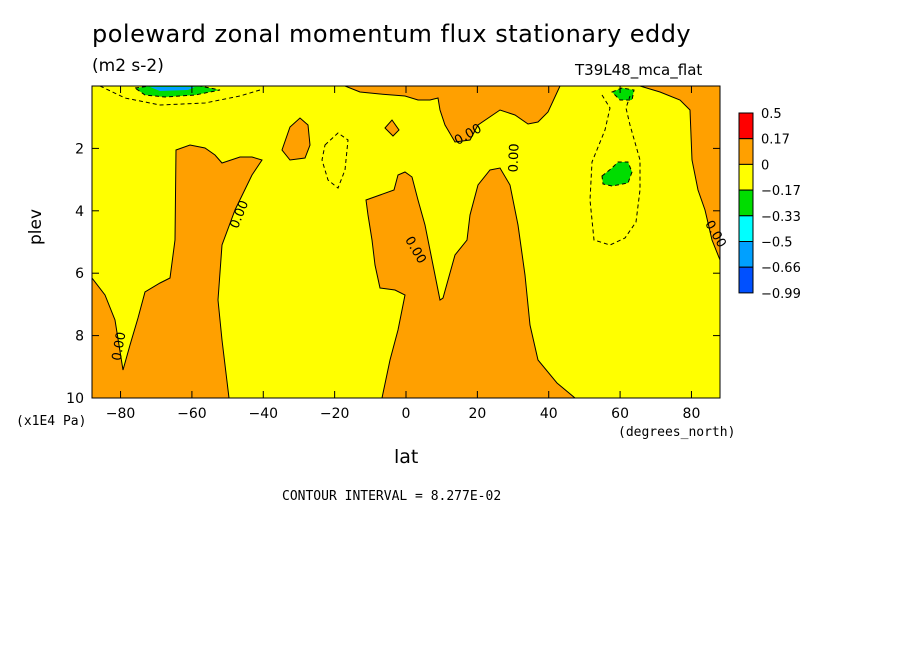 This screenshot has width=904, height=654. Describe the element at coordinates (617, 174) in the screenshot. I see `region-negative-blob` at that location.